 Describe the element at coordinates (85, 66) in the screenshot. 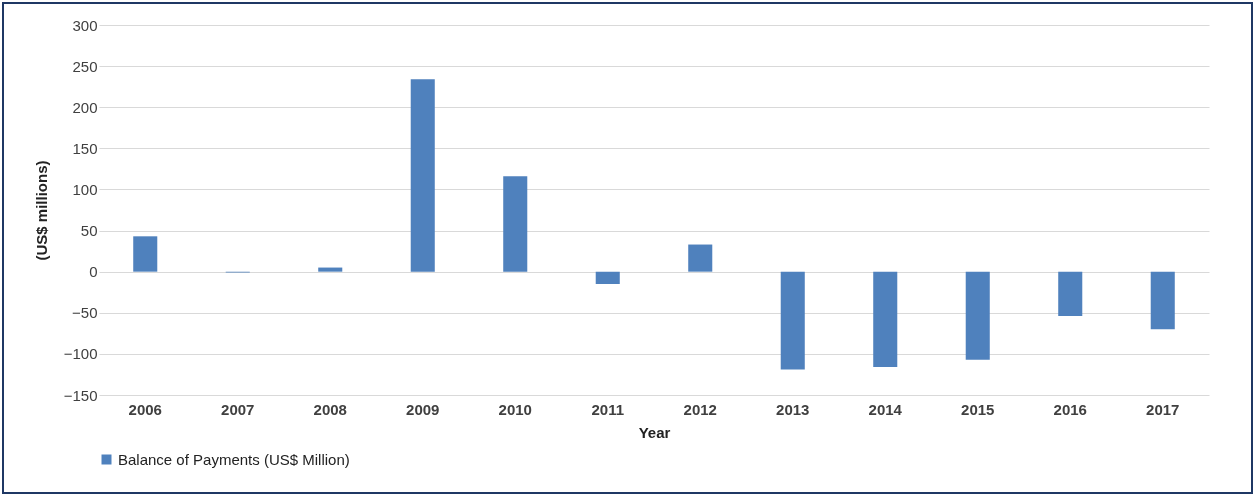

I see `y-tick-label: 250` at that location.